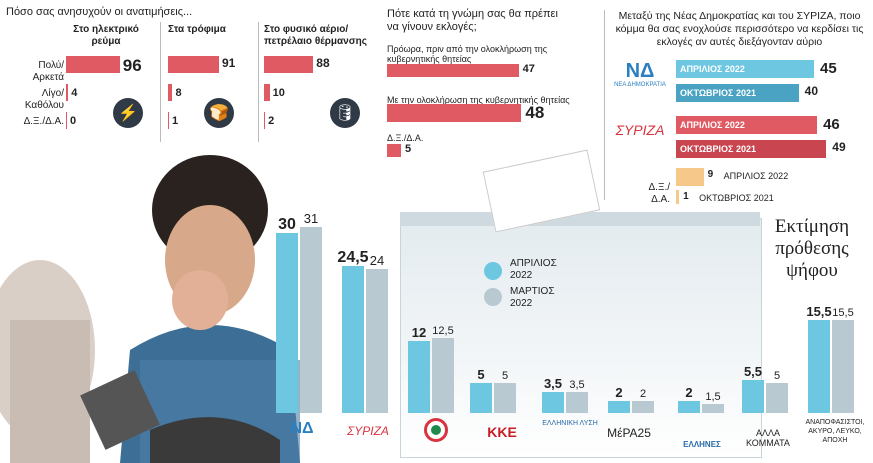 This screenshot has width=873, height=463. What do you see at coordinates (718, 93) in the screenshot?
I see `s3-bar-label: ΟΚΤΩΒΡΙΟΣ 2021` at bounding box center [718, 93].